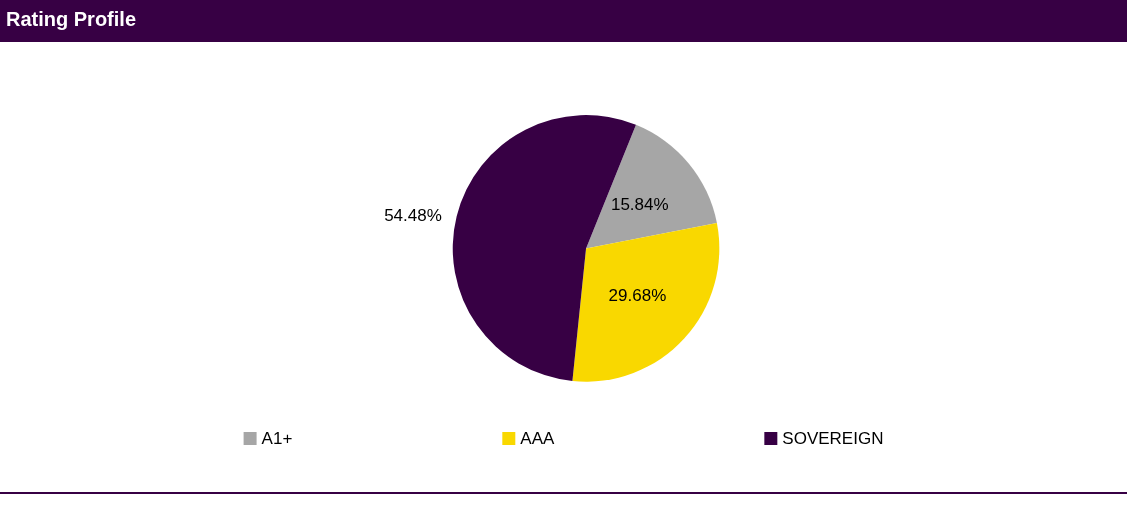 The width and height of the screenshot is (1127, 518). I want to click on legend-label: A1+, so click(277, 438).